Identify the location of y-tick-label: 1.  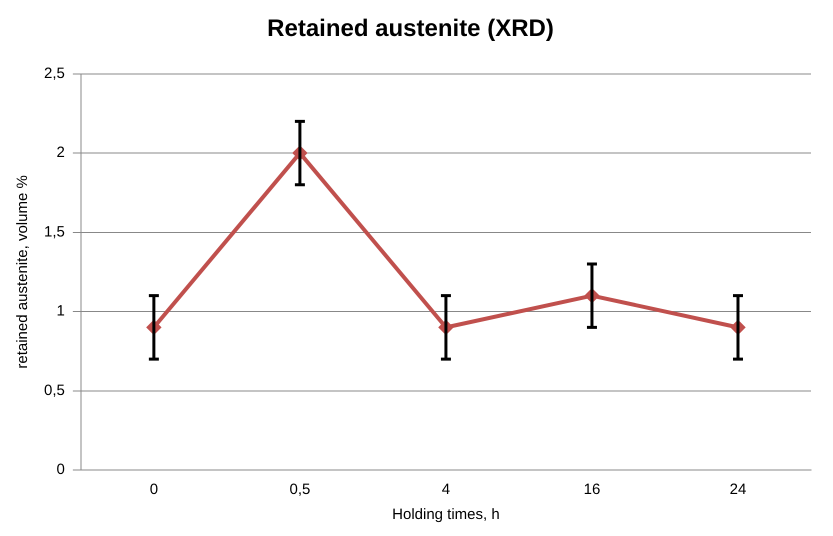
(60, 311).